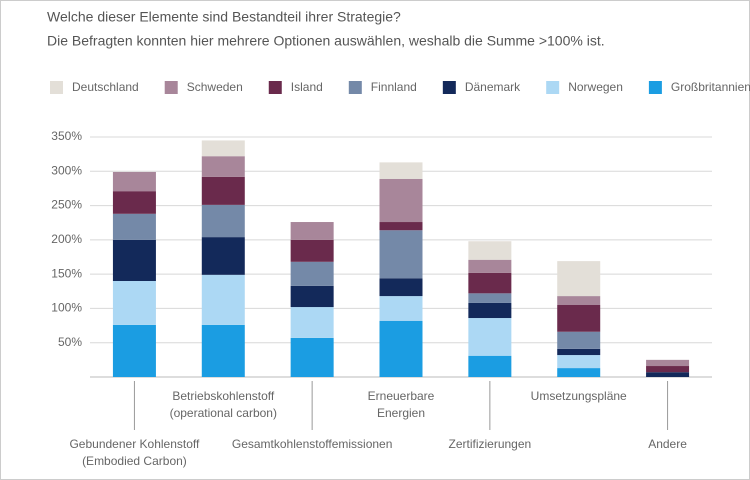  Describe the element at coordinates (490, 444) in the screenshot. I see `x-tick-label: Zertifizierungen` at that location.